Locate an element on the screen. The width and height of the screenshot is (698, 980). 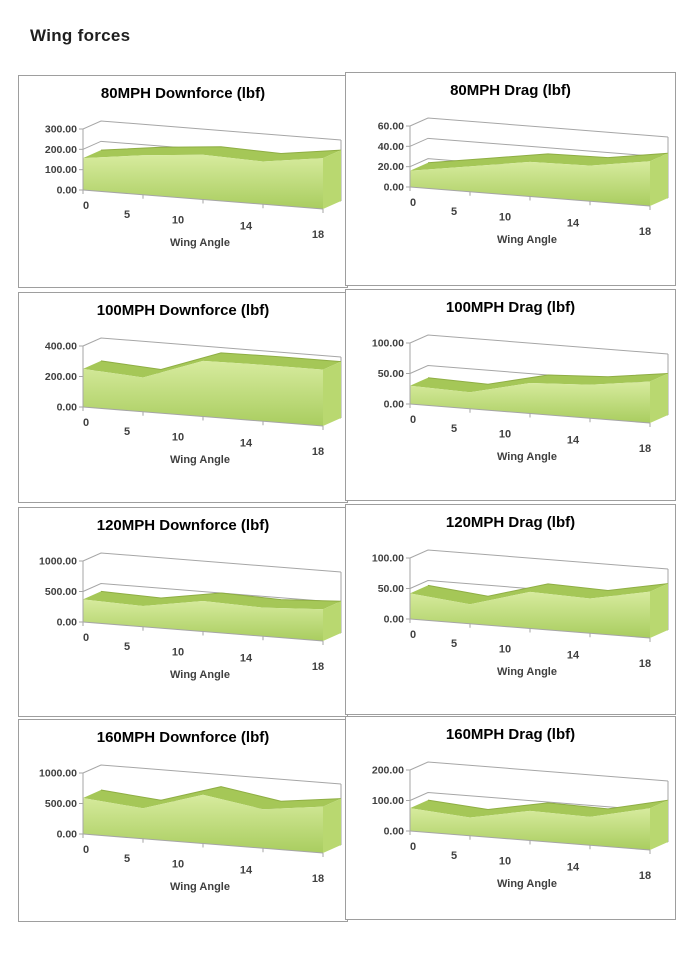
area-chart-160mph-drag: 0.00 100.00 200.00 0 5 10 14 18 Wing Angle is located at coordinates (520, 825).